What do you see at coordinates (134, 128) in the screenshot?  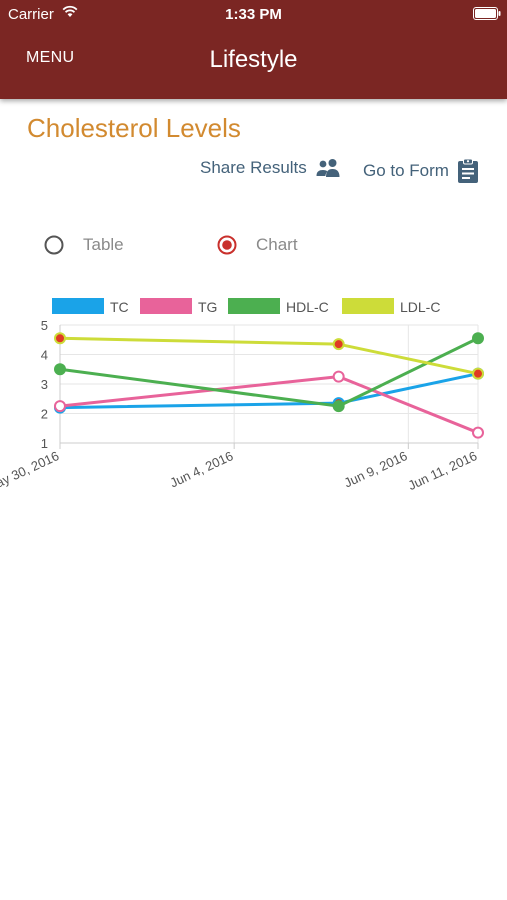 I see `page-title: Cholesterol Levels` at bounding box center [134, 128].